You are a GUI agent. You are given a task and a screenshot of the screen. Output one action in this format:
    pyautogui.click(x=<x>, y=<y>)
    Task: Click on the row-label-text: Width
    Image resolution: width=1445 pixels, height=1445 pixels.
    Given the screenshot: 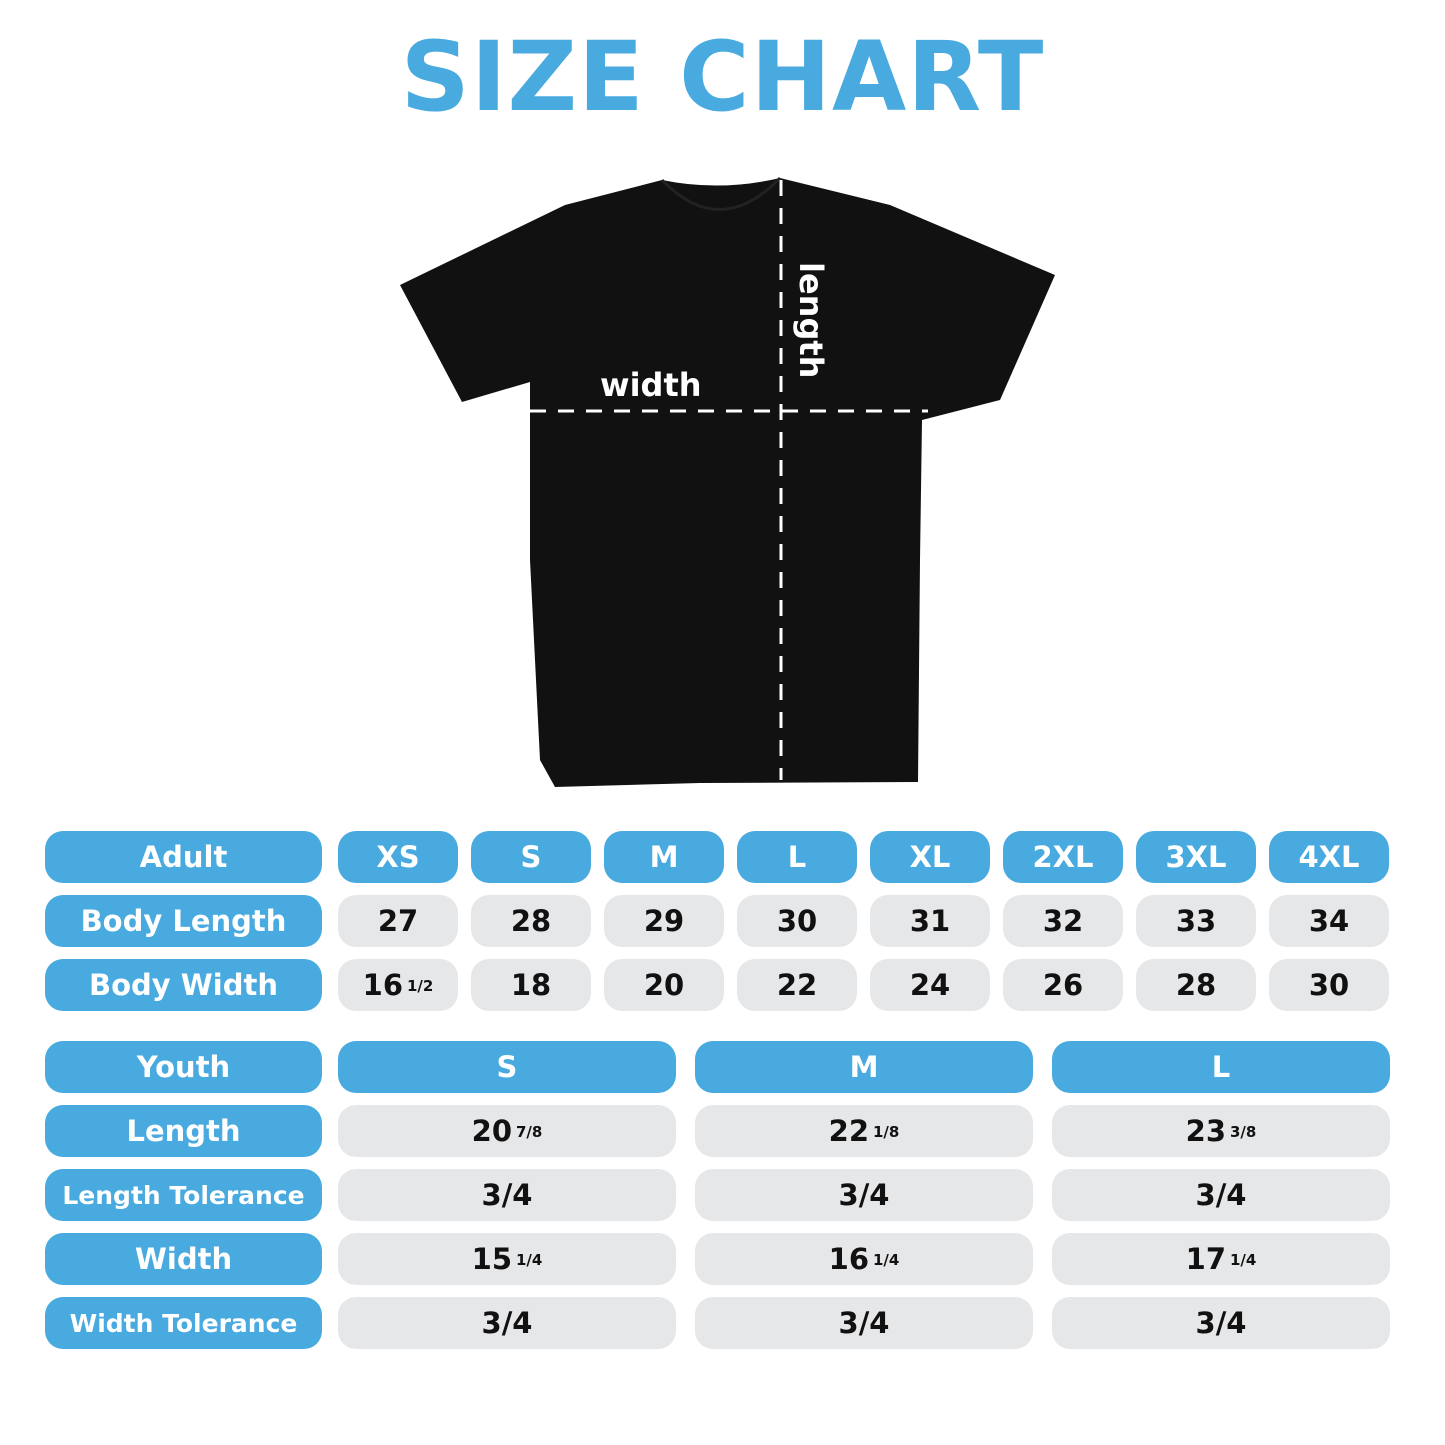 What is the action you would take?
    pyautogui.click(x=183, y=1259)
    